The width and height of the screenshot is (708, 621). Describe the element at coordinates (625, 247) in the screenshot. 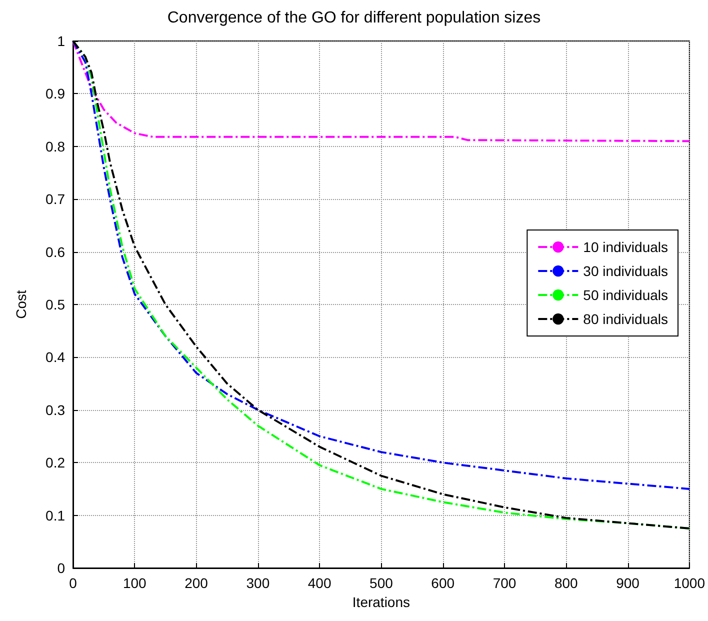

I see `legend-label: 10 individuals` at that location.